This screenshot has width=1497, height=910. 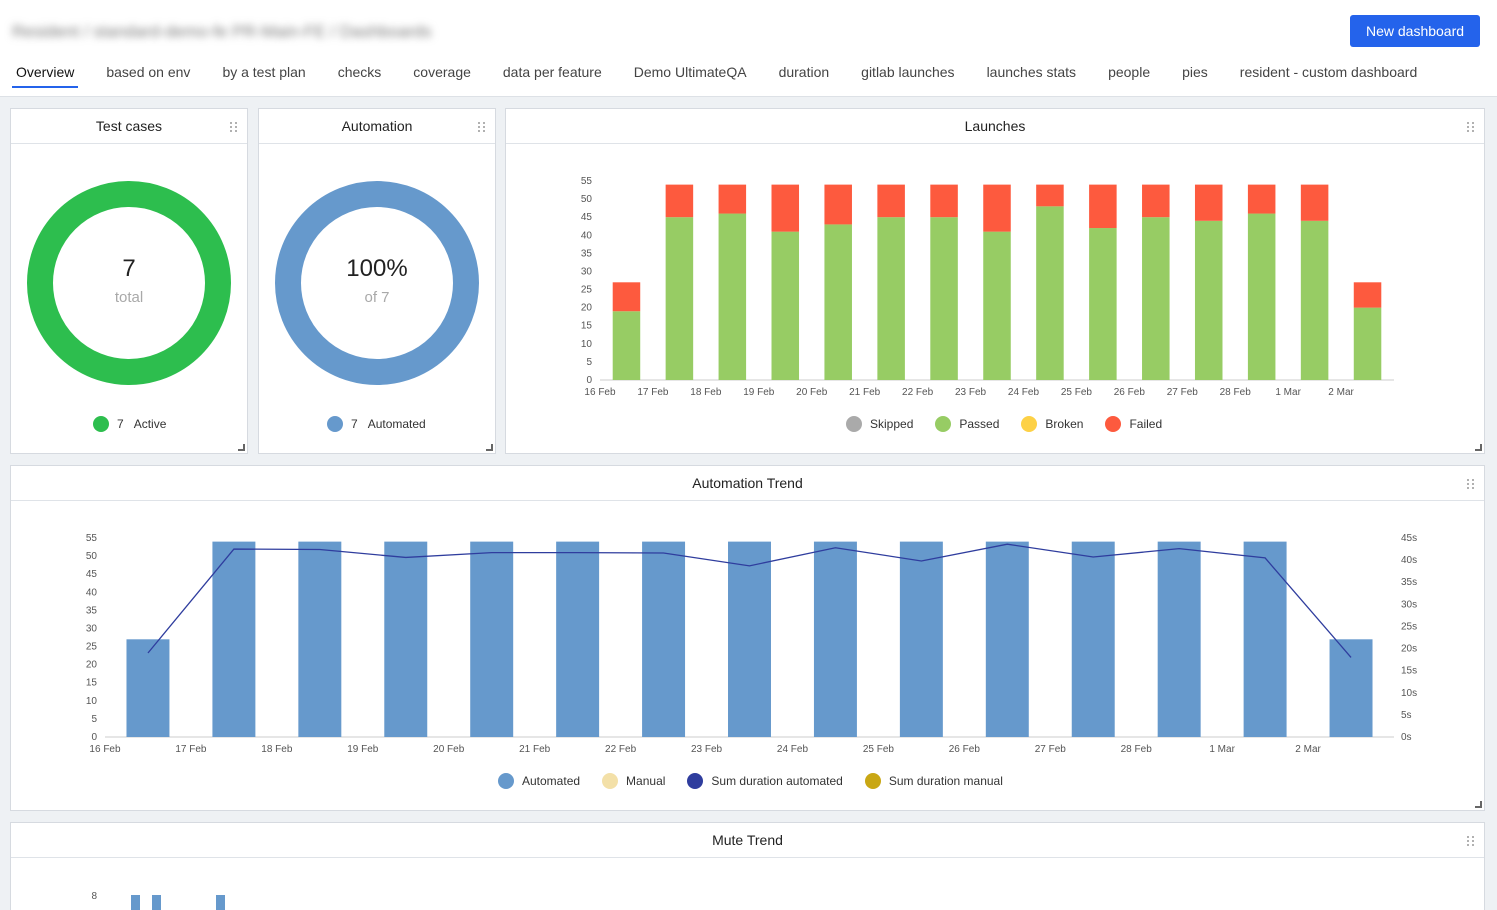 I want to click on y-tick-label: 8, so click(x=94, y=896).